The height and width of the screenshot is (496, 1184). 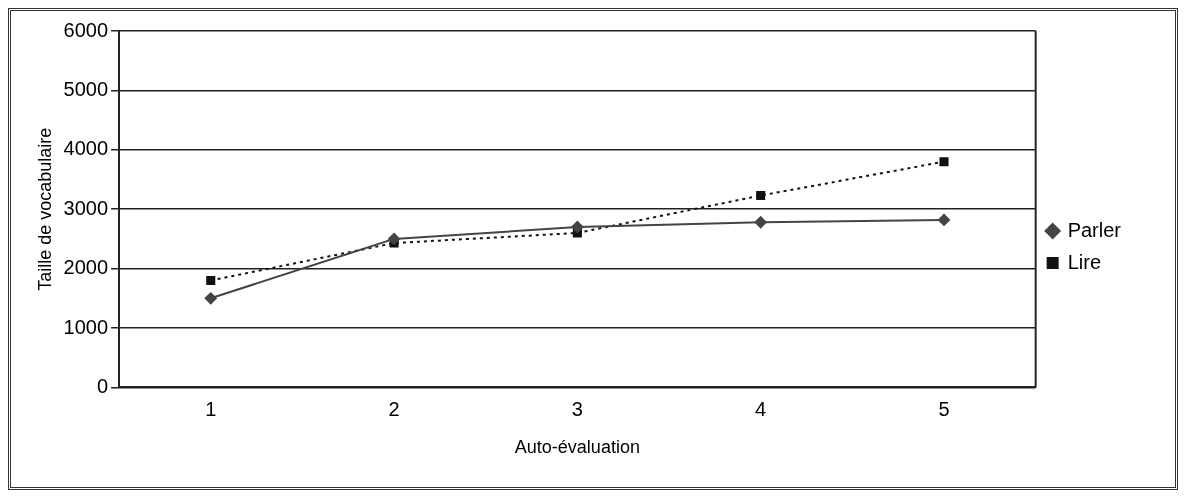 I want to click on y-axis-title: Taille de vocabulaire, so click(x=44, y=209).